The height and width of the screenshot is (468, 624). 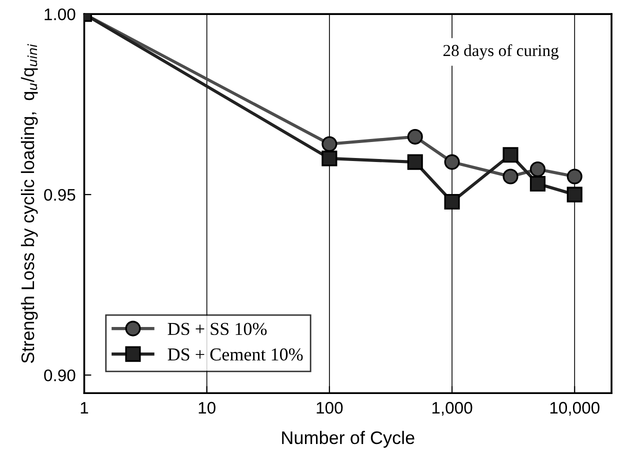 What do you see at coordinates (84, 408) in the screenshot?
I see `x-tick-label: 1` at bounding box center [84, 408].